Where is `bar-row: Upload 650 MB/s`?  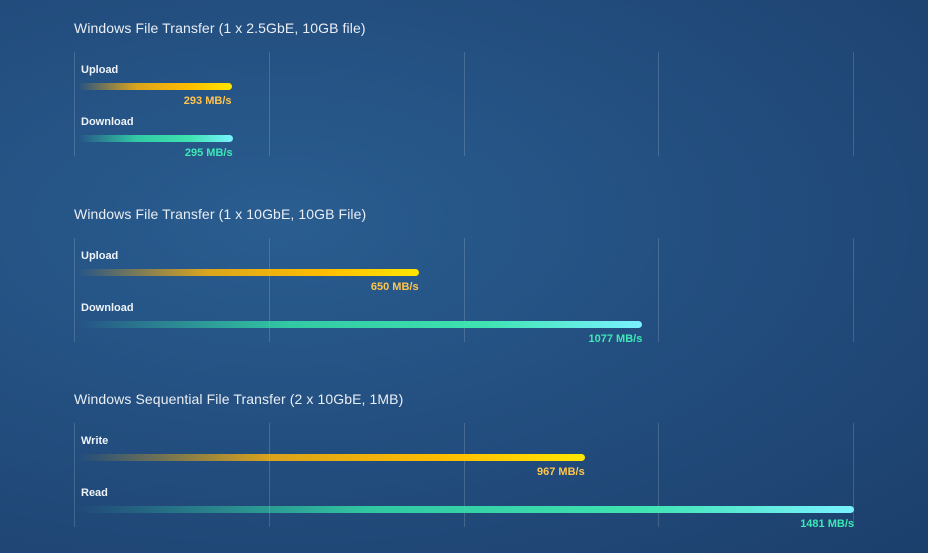 bar-row: Upload 650 MB/s is located at coordinates (464, 275).